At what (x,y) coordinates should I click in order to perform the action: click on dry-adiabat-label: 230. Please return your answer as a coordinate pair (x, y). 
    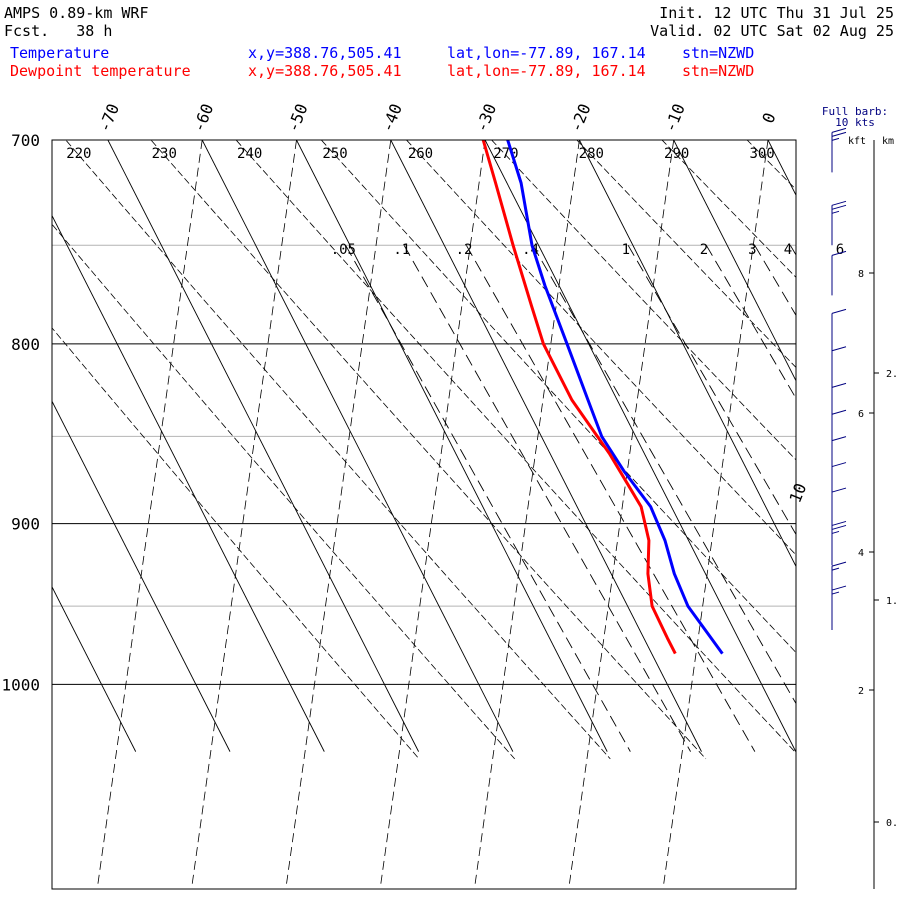
    Looking at the image, I should click on (164, 154).